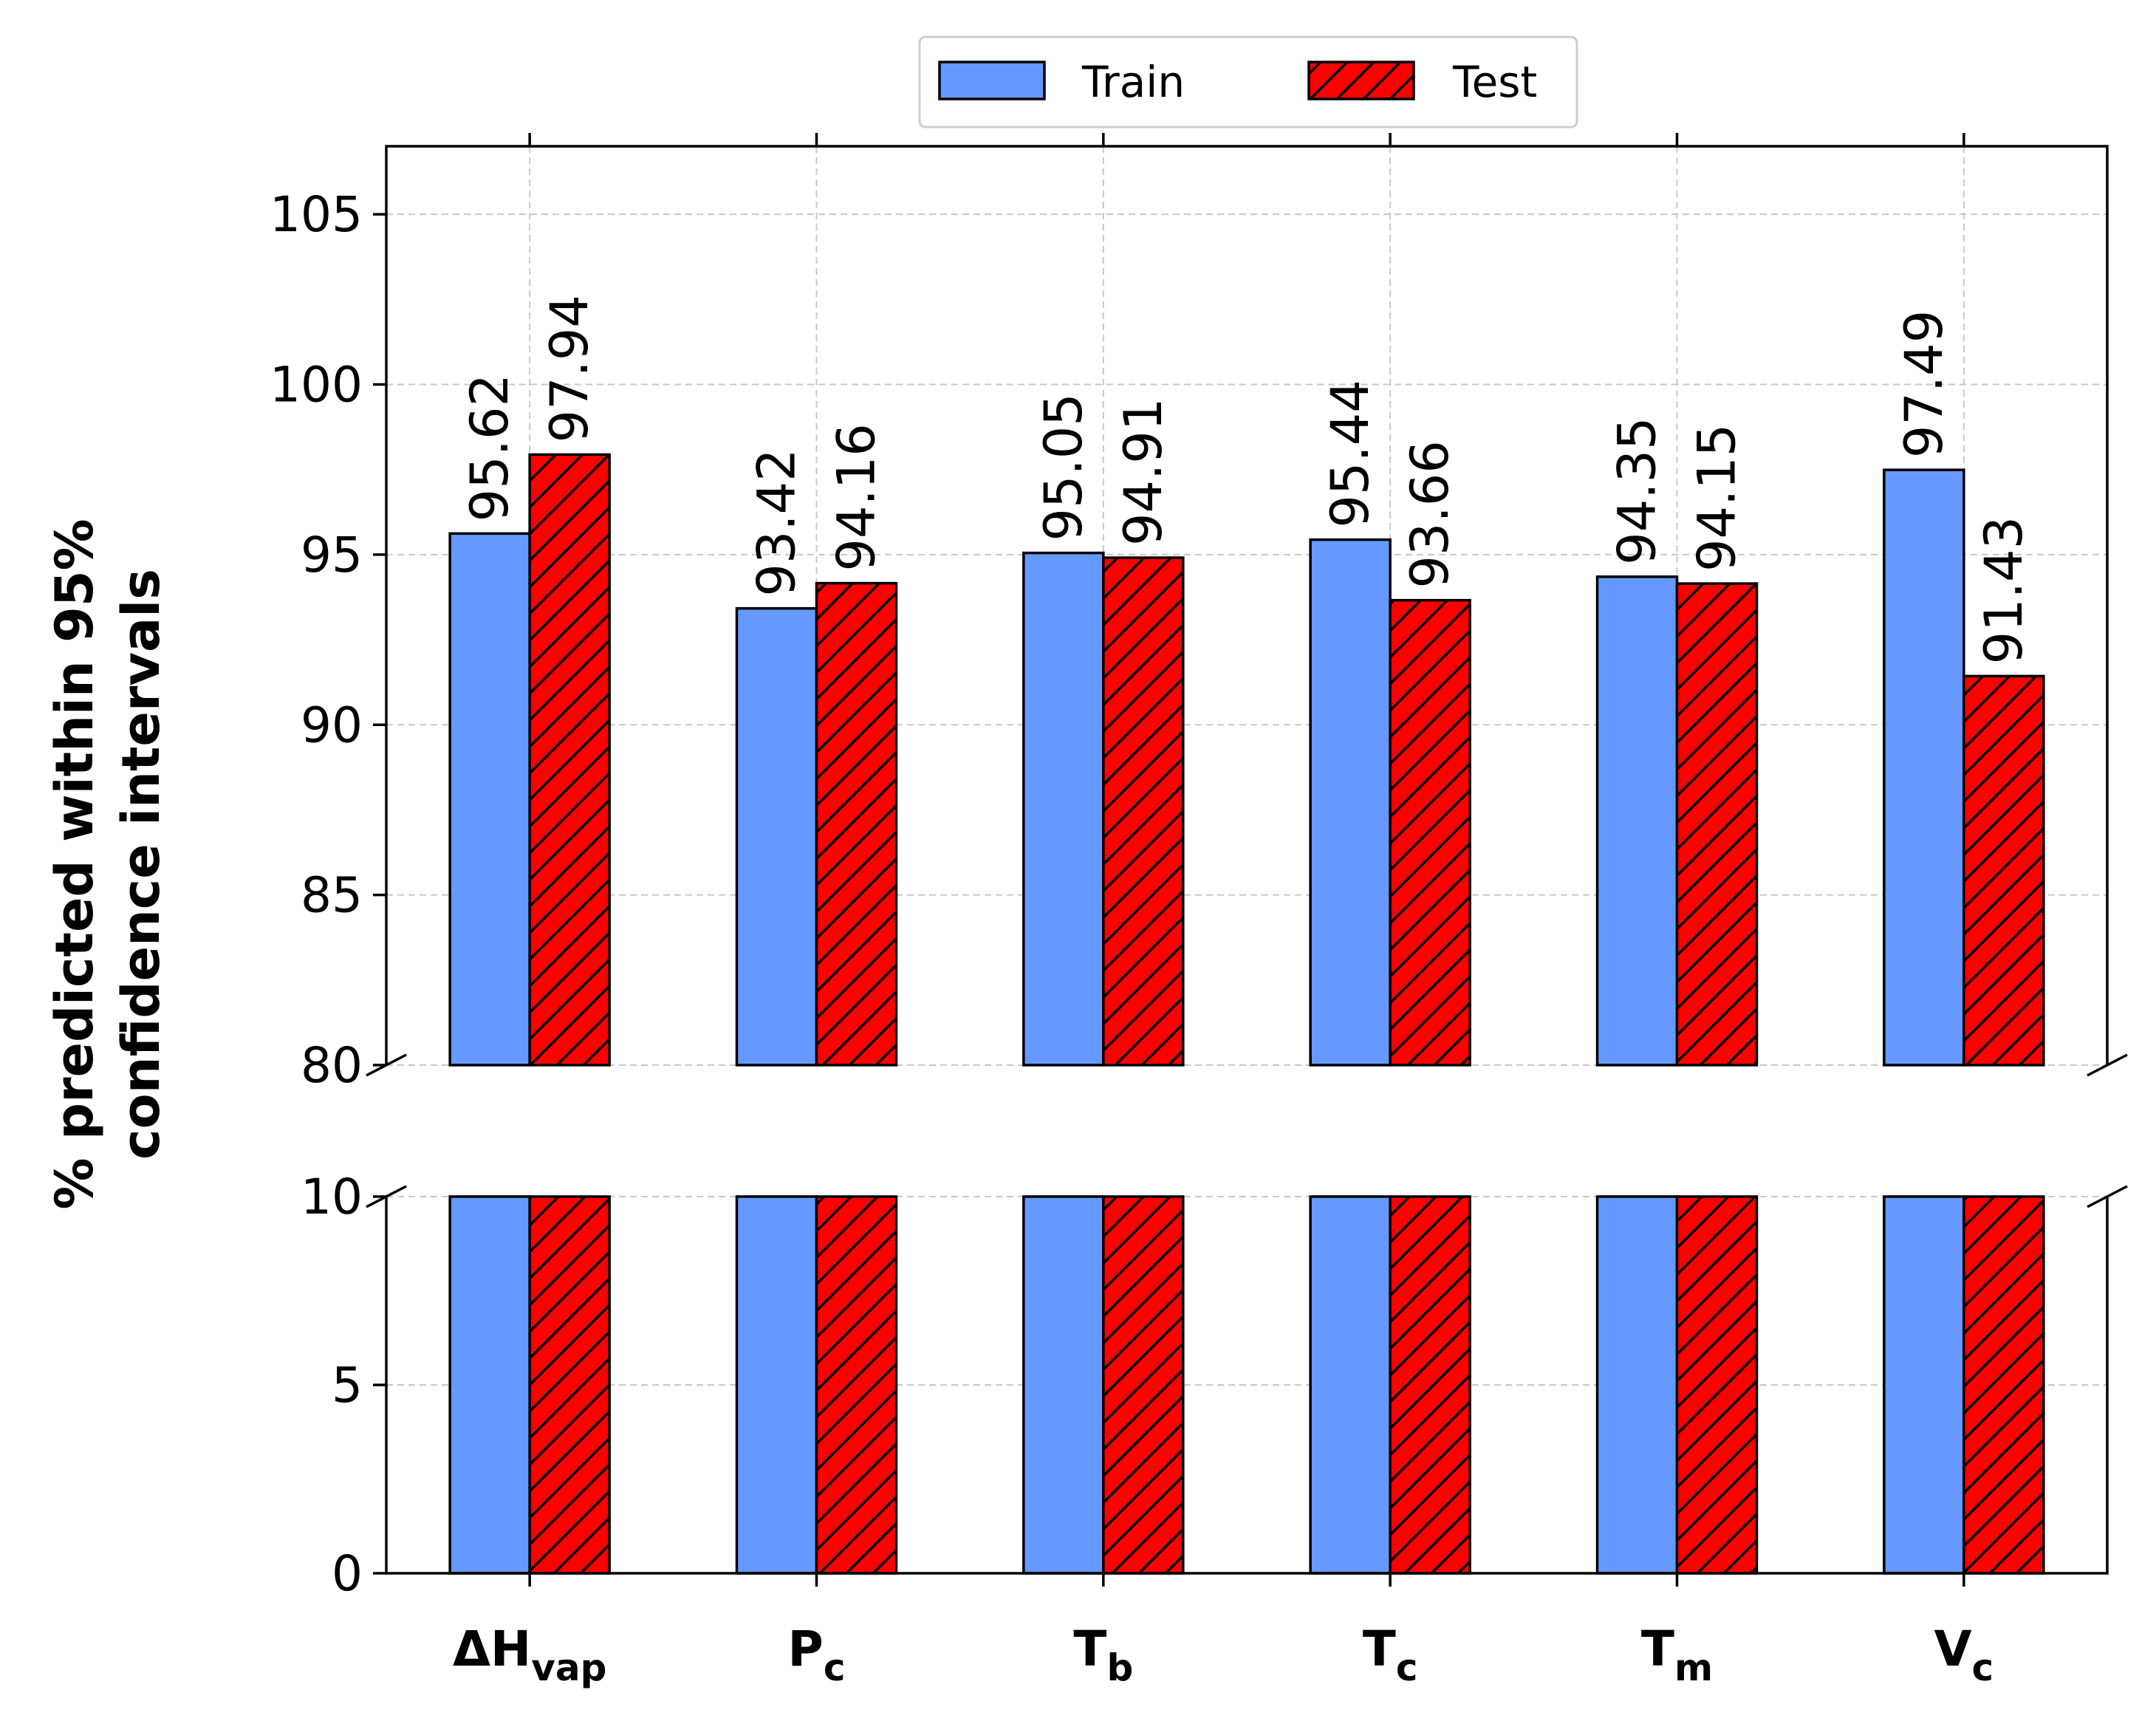  What do you see at coordinates (856, 824) in the screenshot?
I see `bar-test-1-upper` at bounding box center [856, 824].